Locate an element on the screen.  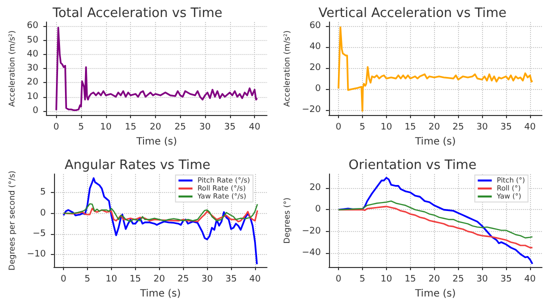
y-tick-label: 50 is located at coordinates (32, 40).